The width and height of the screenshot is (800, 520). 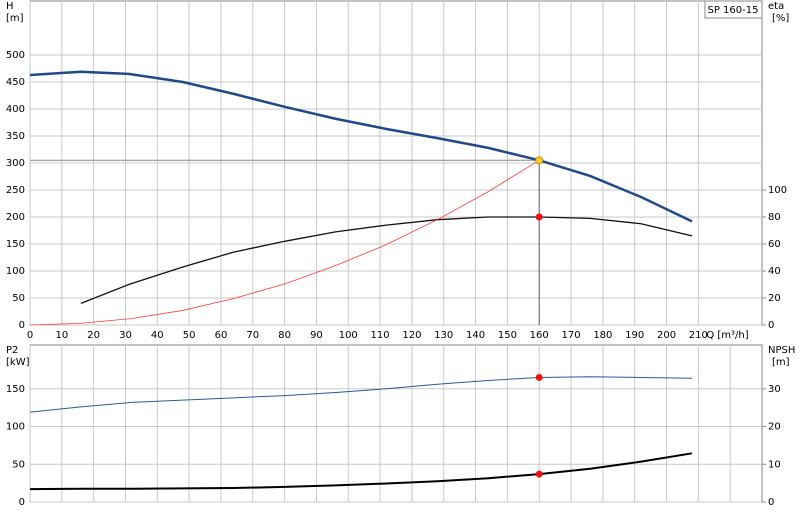 What do you see at coordinates (15, 109) in the screenshot?
I see `y-tick-label: 400` at bounding box center [15, 109].